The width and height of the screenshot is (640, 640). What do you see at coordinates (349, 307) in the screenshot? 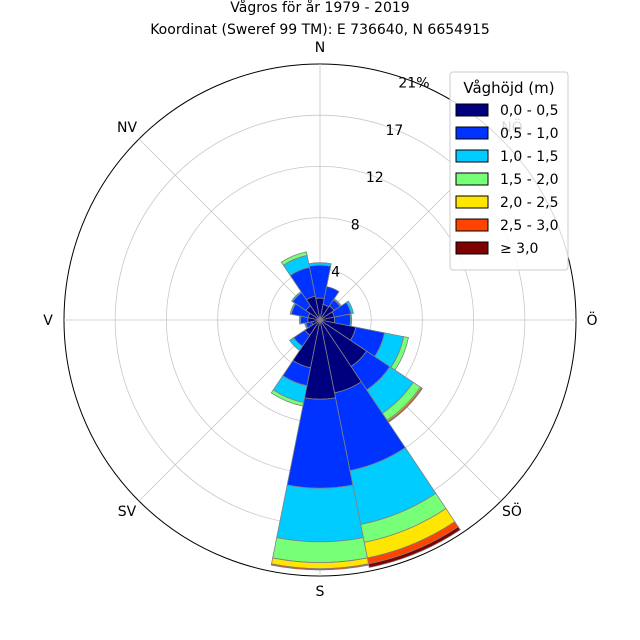
I see `bar-segment-ÖNÖ-2` at bounding box center [349, 307].